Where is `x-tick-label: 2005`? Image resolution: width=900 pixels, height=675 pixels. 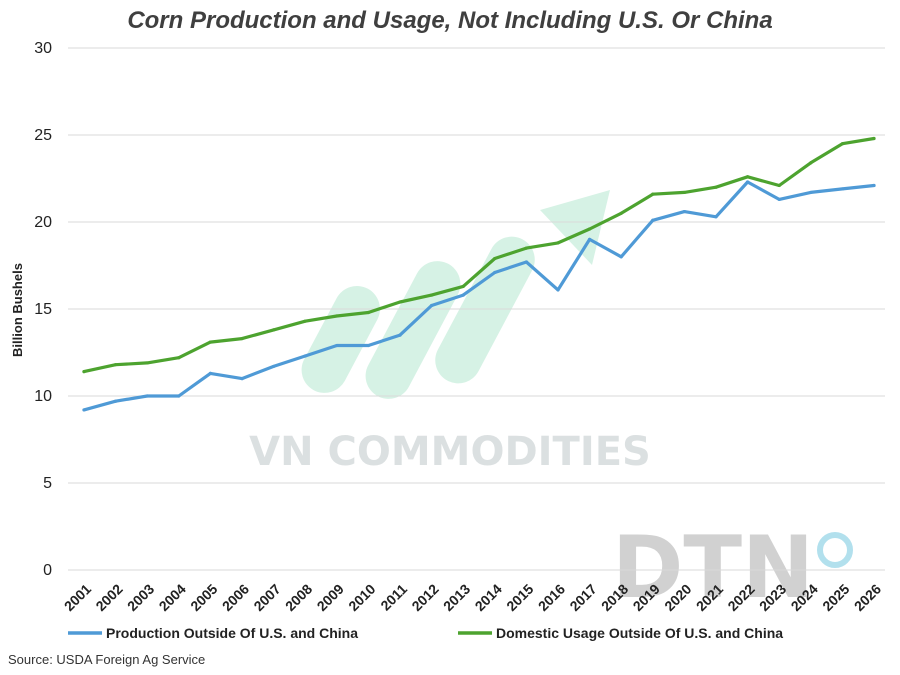
x-tick-label: 2005 is located at coordinates (203, 597).